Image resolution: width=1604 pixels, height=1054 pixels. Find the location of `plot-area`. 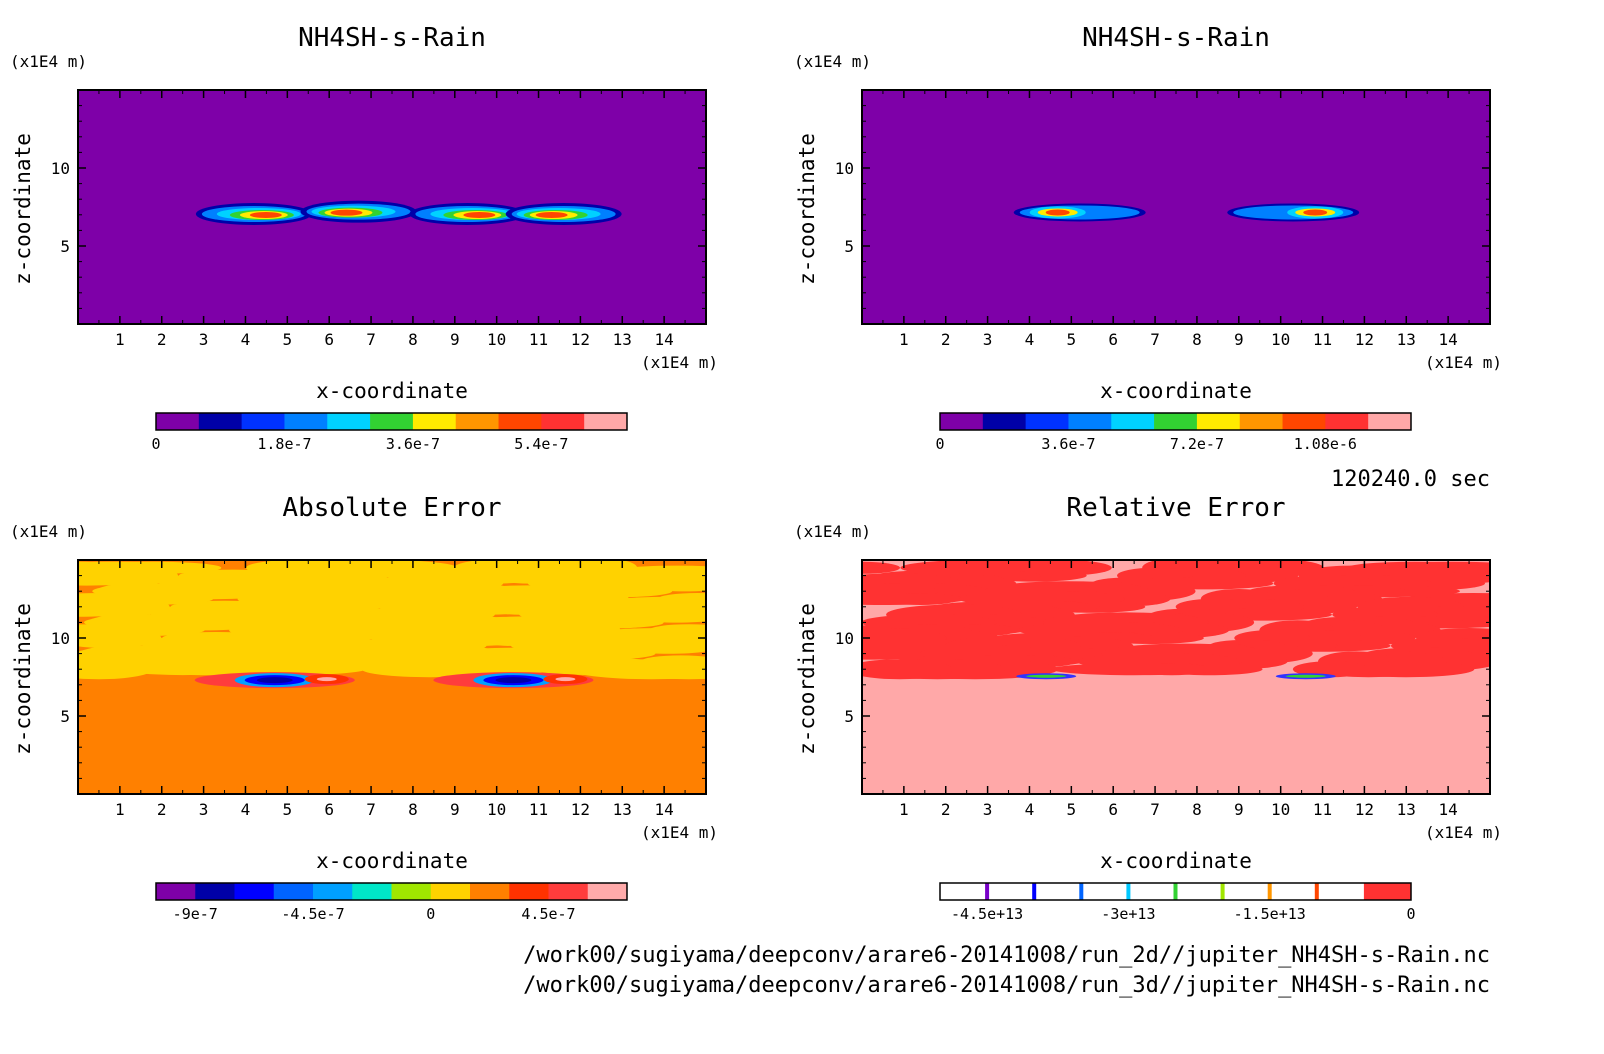

plot-area is located at coordinates (392, 207).